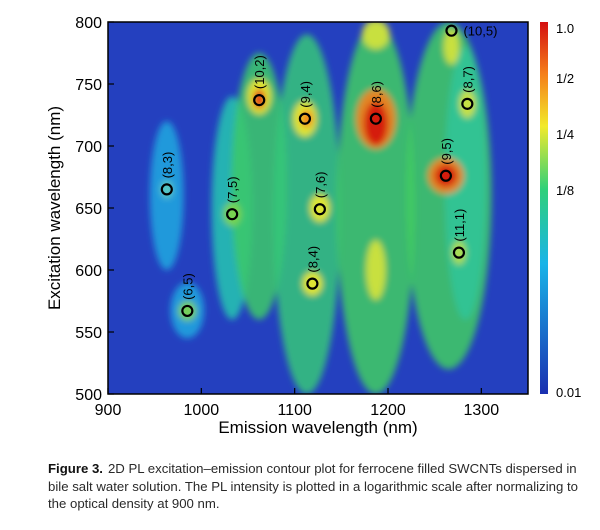 The image size is (600, 530). Describe the element at coordinates (565, 190) in the screenshot. I see `colorbar-label: 1/8` at that location.